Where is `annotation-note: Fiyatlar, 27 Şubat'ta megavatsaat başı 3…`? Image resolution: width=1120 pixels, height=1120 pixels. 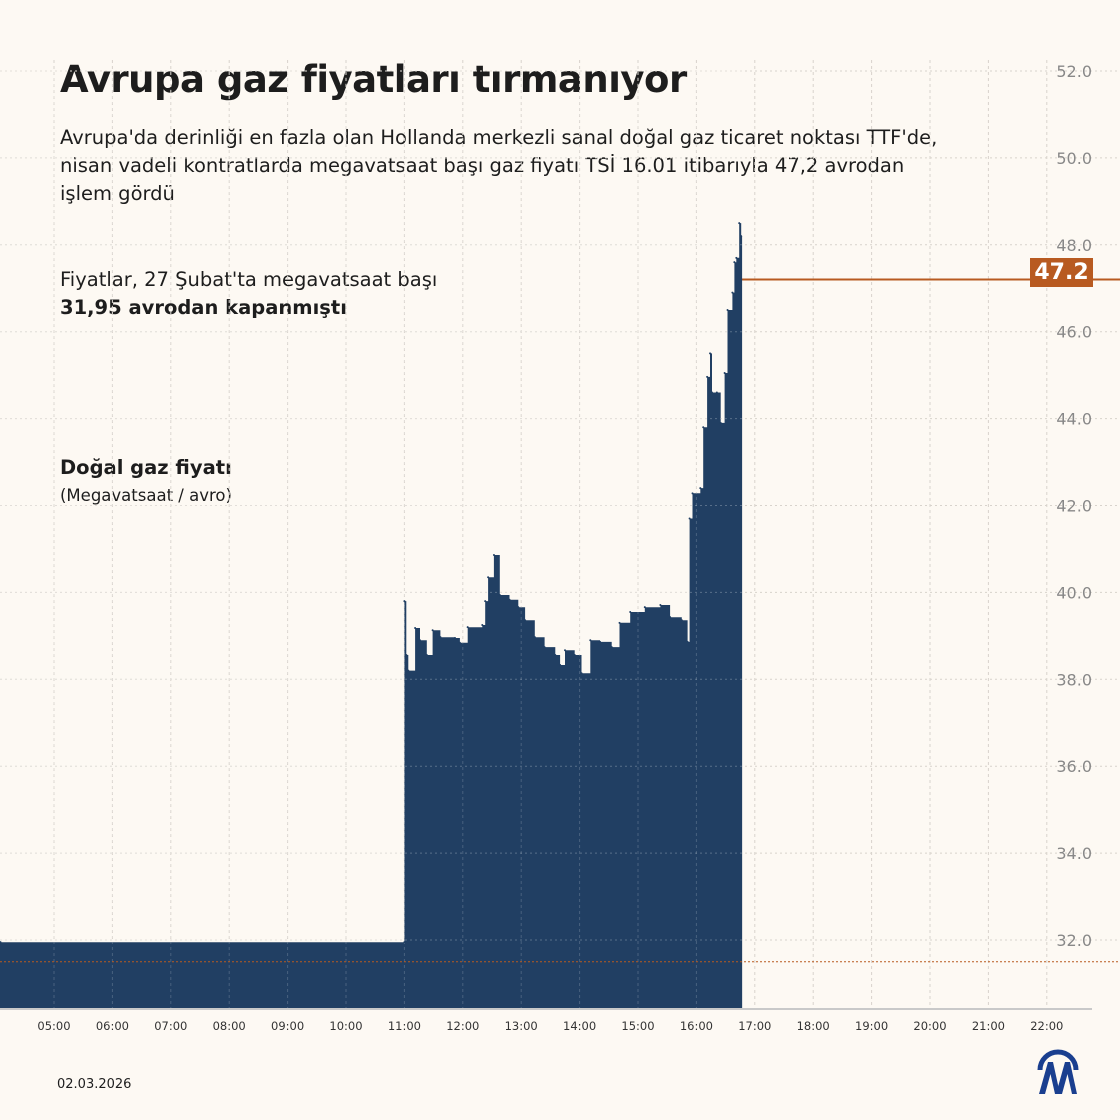 annotation-note: Fiyatlar, 27 Şubat'ta megavatsaat başı 3… is located at coordinates (260, 294).